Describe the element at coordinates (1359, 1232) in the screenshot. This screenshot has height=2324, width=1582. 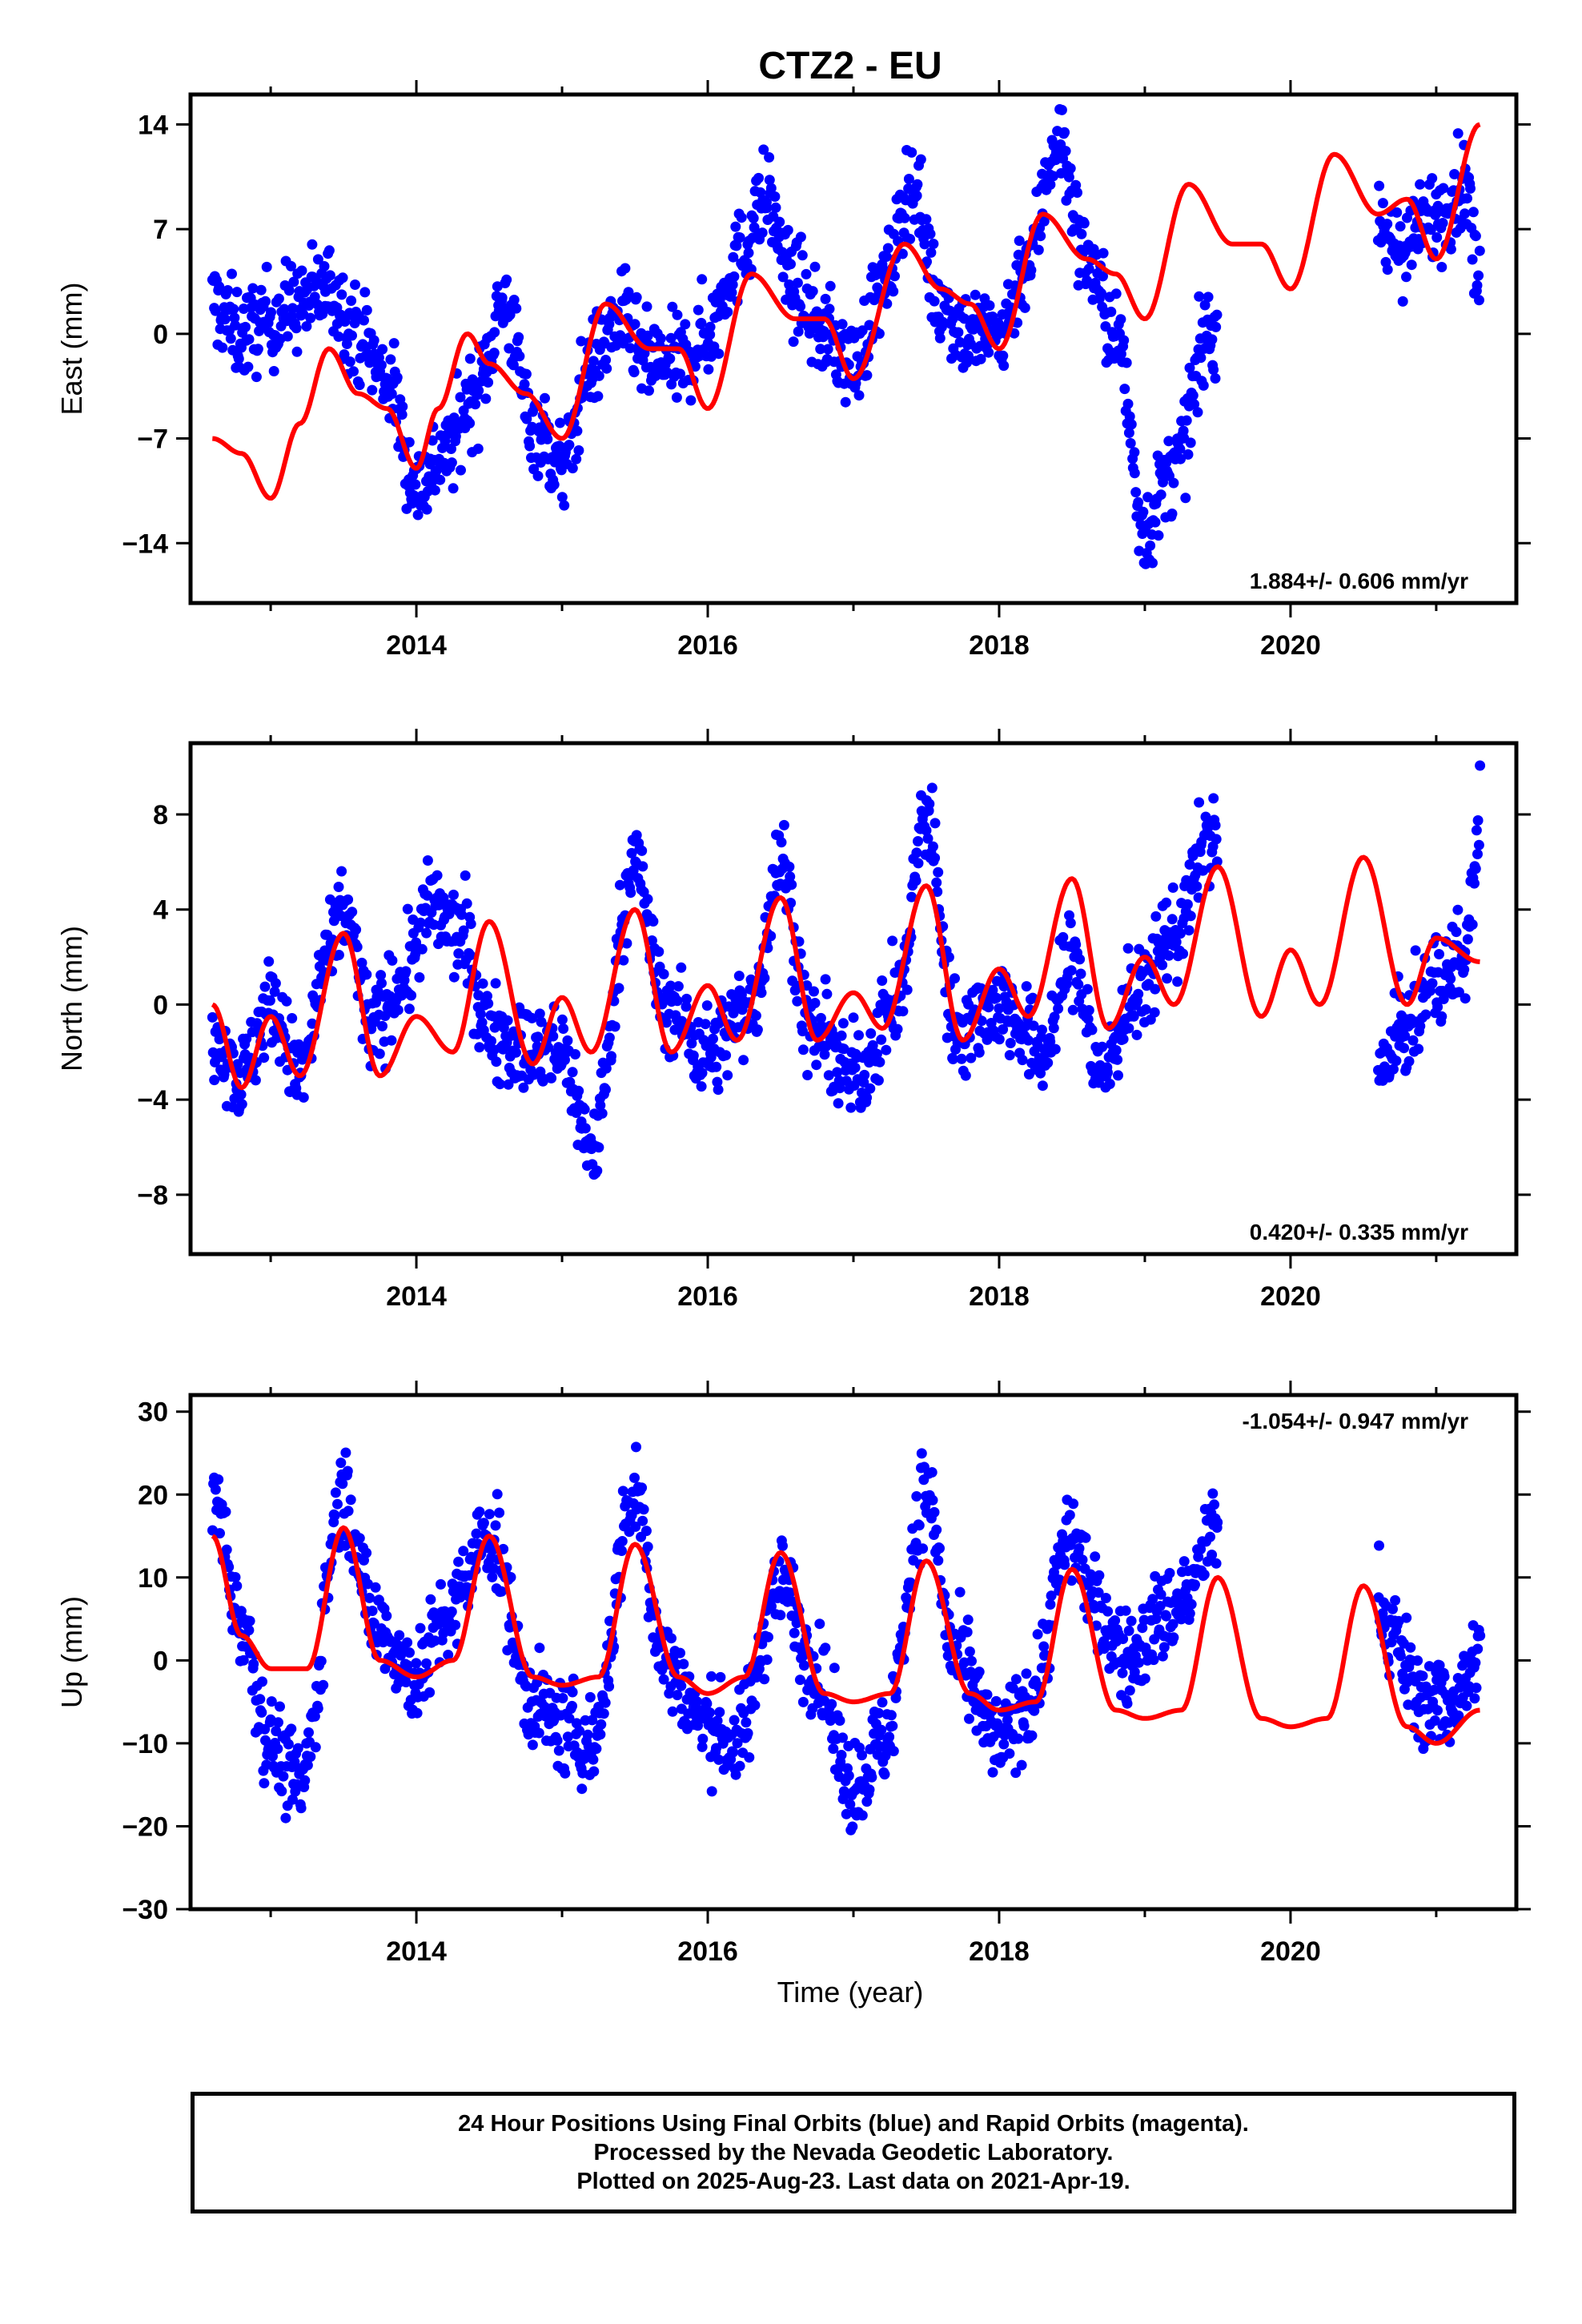
I see `north-velocity-label: 0.420+/- 0.335 mm/yr` at that location.